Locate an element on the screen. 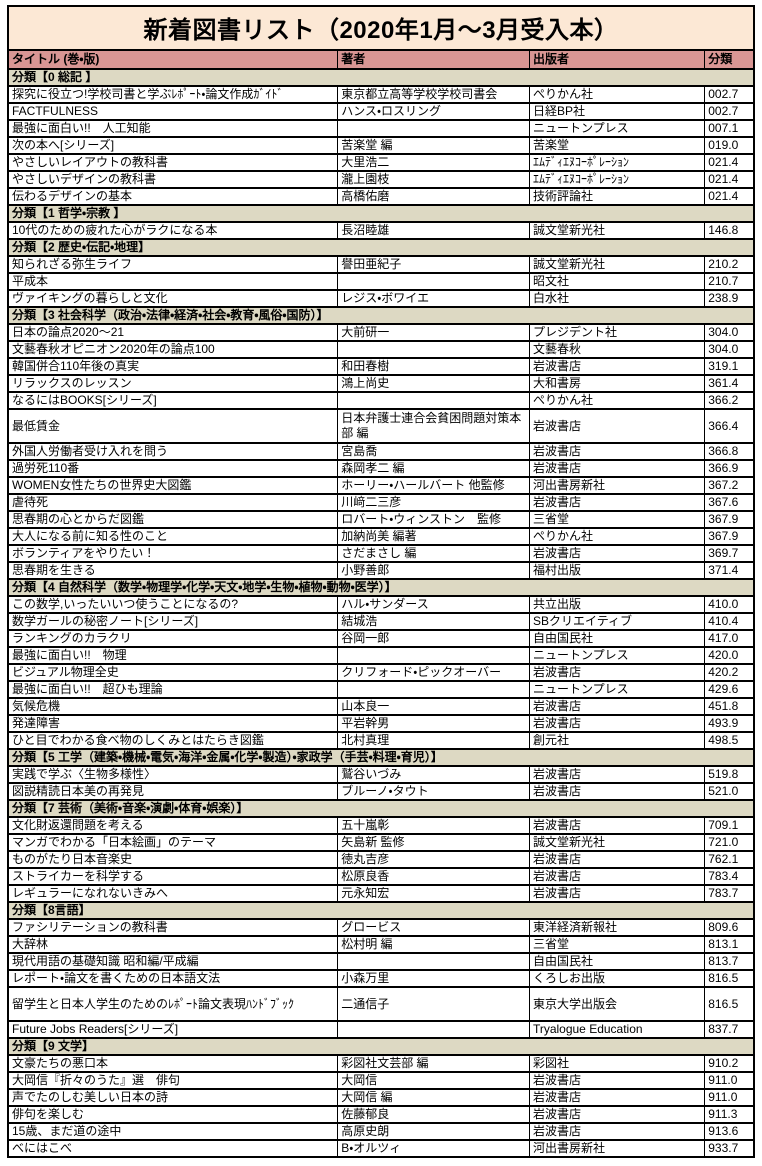 The height and width of the screenshot is (1166, 762). book-title: 数学ガールの秘密ノート[シリーズ] is located at coordinates (173, 621).